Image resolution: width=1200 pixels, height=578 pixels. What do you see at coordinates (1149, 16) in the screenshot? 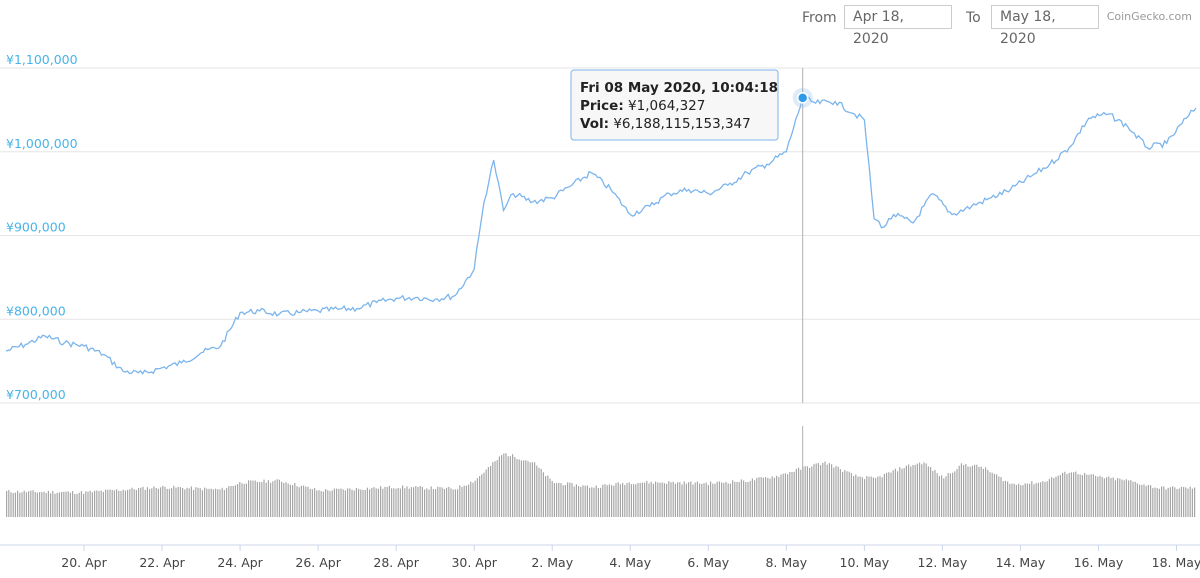
I see `credit-link: CoinGecko.com` at bounding box center [1149, 16].